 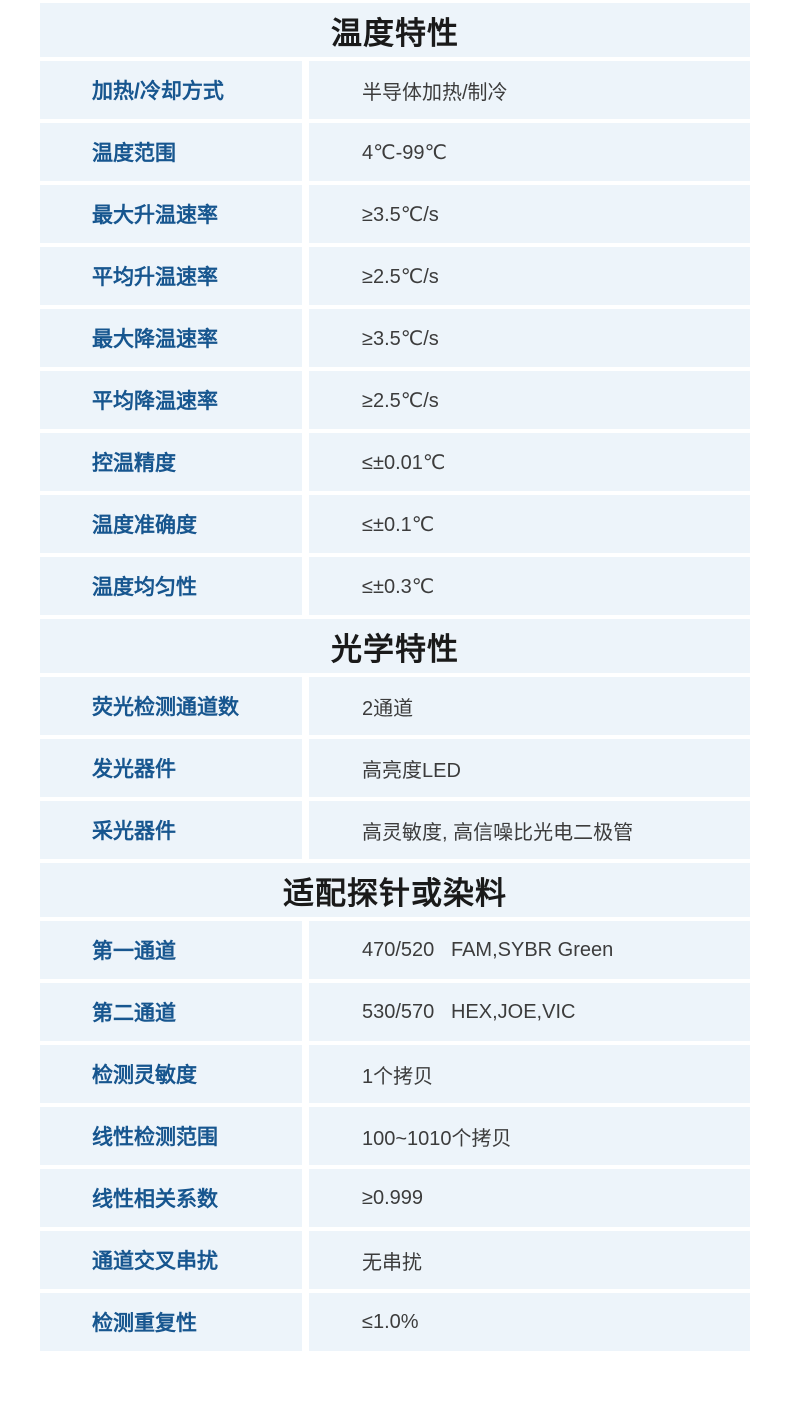 I want to click on spec-row: 控温精度 ≤±0.01℃, so click(x=395, y=462).